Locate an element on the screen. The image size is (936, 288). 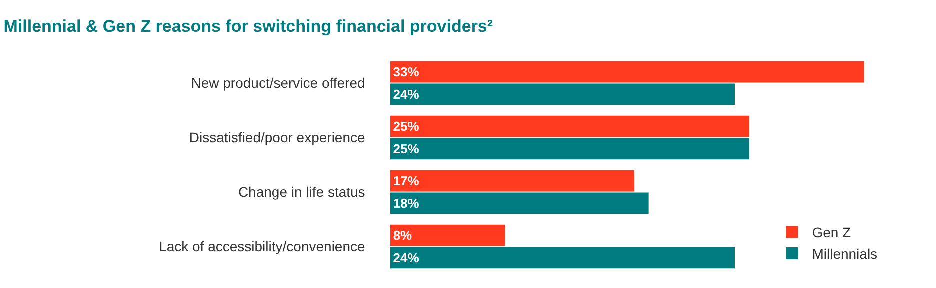
y-tick-label: Lack of accessibility/convenience is located at coordinates (262, 246).